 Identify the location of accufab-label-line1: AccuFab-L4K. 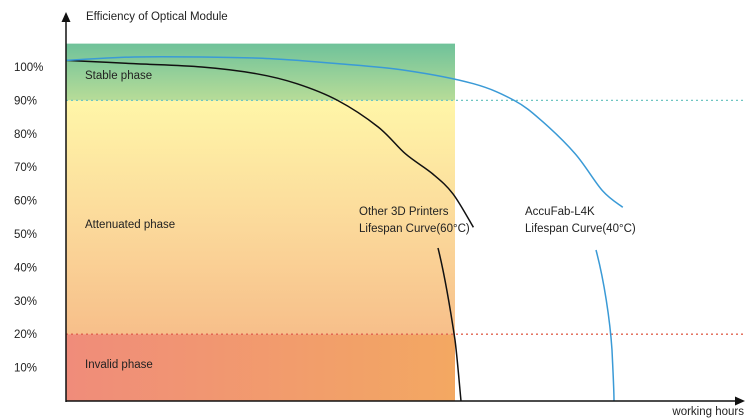
(560, 212).